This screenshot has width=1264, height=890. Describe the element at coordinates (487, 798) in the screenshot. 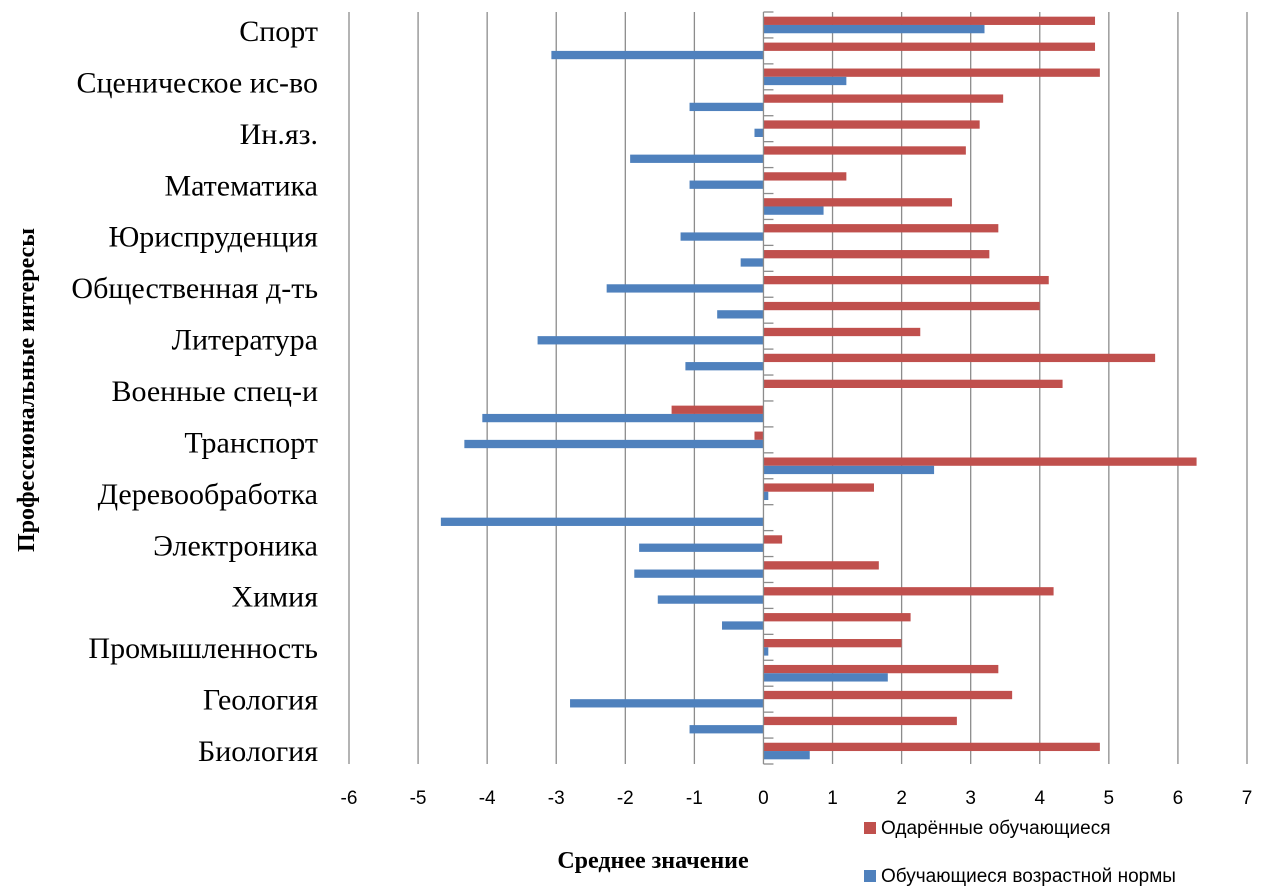

I see `x-tick-label: -4` at that location.